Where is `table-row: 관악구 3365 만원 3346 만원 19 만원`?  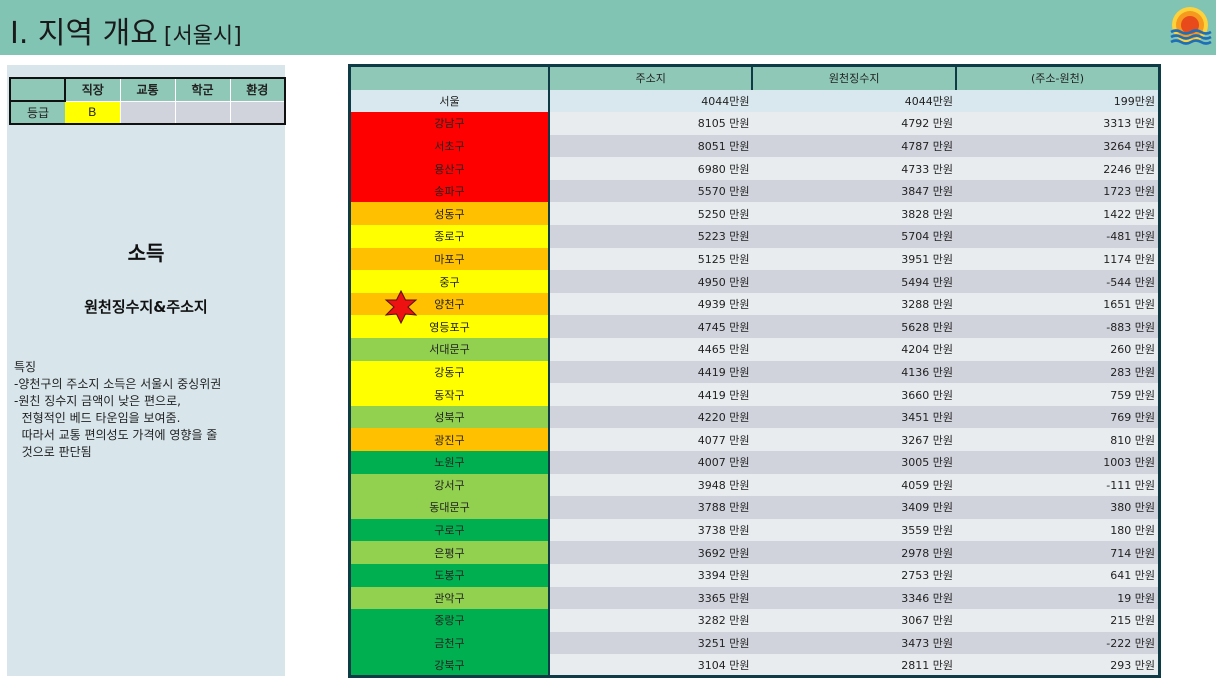
table-row: 관악구 3365 만원 3346 만원 19 만원 is located at coordinates (754, 598).